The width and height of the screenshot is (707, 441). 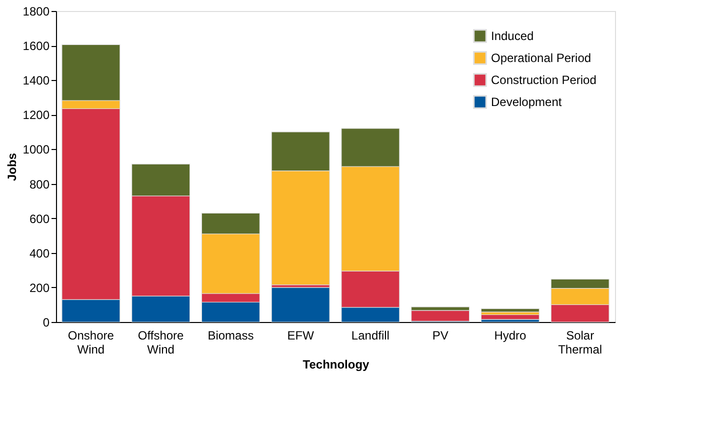 I want to click on y-tick-label: 0, so click(x=46, y=323).